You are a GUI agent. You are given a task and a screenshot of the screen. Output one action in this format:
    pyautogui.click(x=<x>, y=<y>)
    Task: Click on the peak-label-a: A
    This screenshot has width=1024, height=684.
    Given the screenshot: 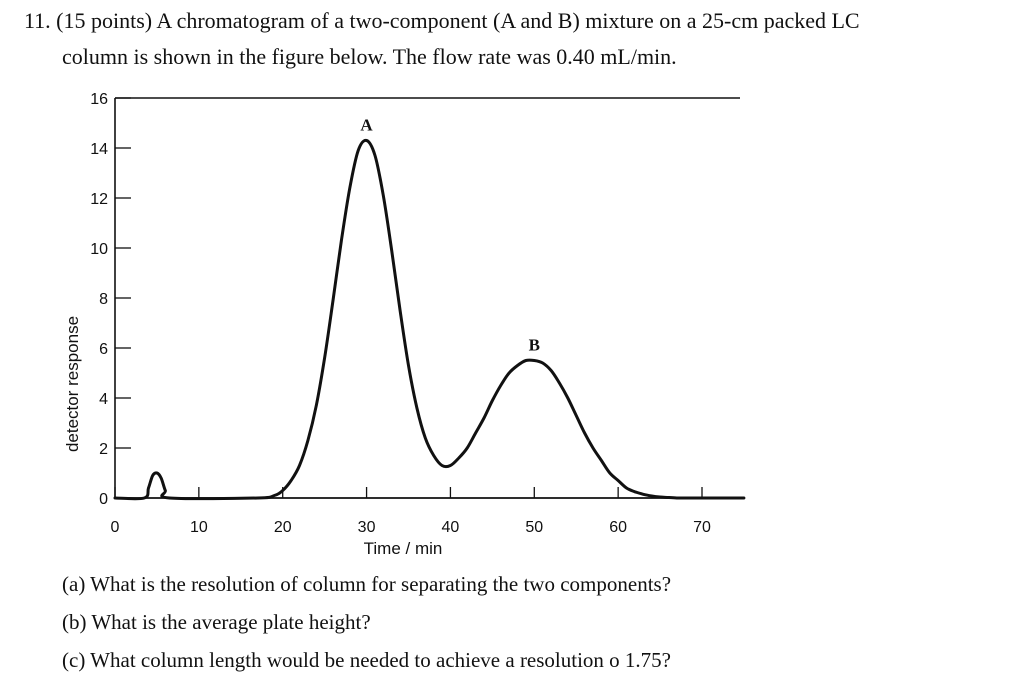 What is the action you would take?
    pyautogui.click(x=366, y=125)
    